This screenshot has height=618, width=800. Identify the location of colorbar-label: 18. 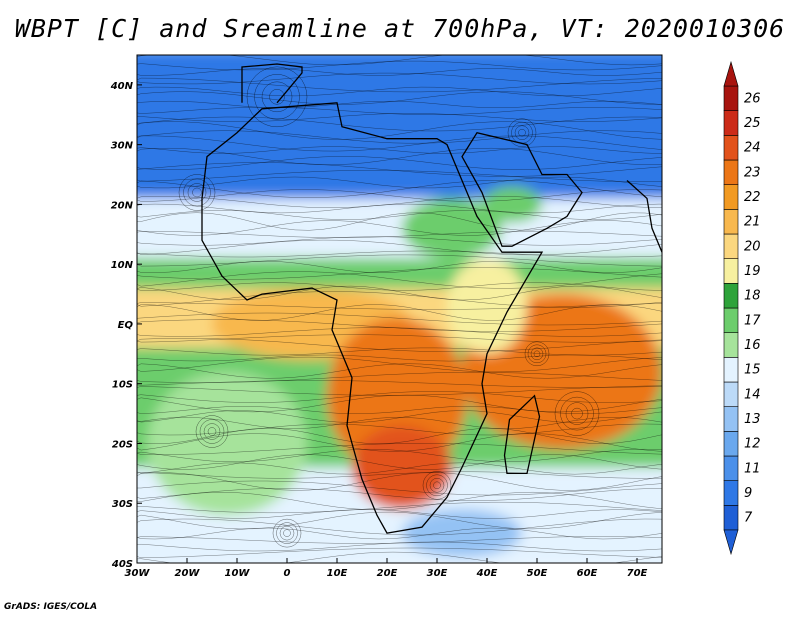
(752, 296).